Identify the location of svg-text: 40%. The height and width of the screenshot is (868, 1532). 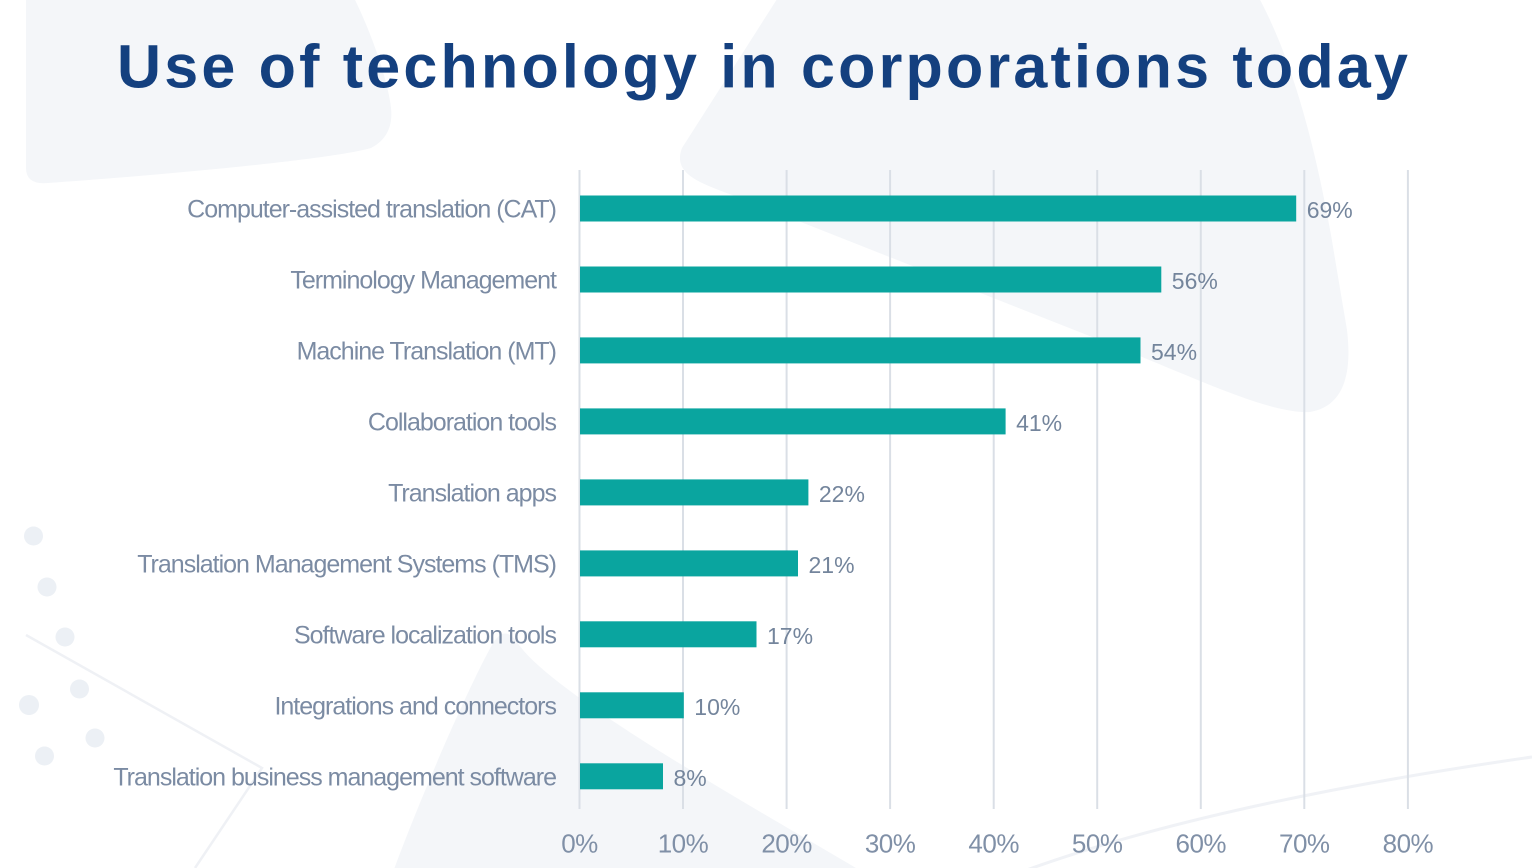
(993, 844).